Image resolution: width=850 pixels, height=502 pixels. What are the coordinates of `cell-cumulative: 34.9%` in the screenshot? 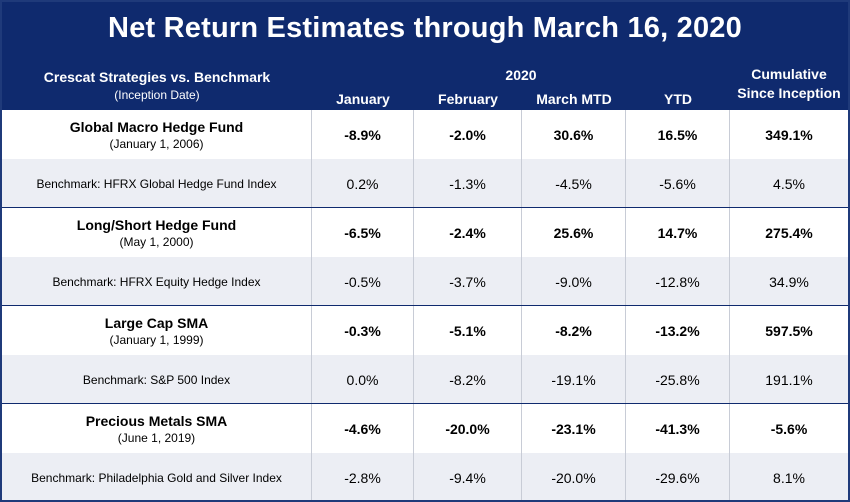 It's located at (789, 281).